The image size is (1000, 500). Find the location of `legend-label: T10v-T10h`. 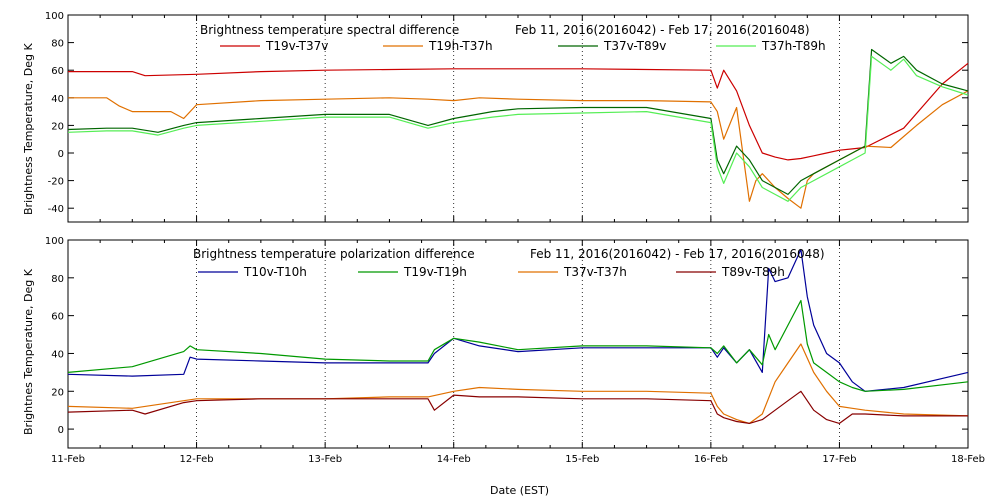

legend-label: T10v-T10h is located at coordinates (275, 272).